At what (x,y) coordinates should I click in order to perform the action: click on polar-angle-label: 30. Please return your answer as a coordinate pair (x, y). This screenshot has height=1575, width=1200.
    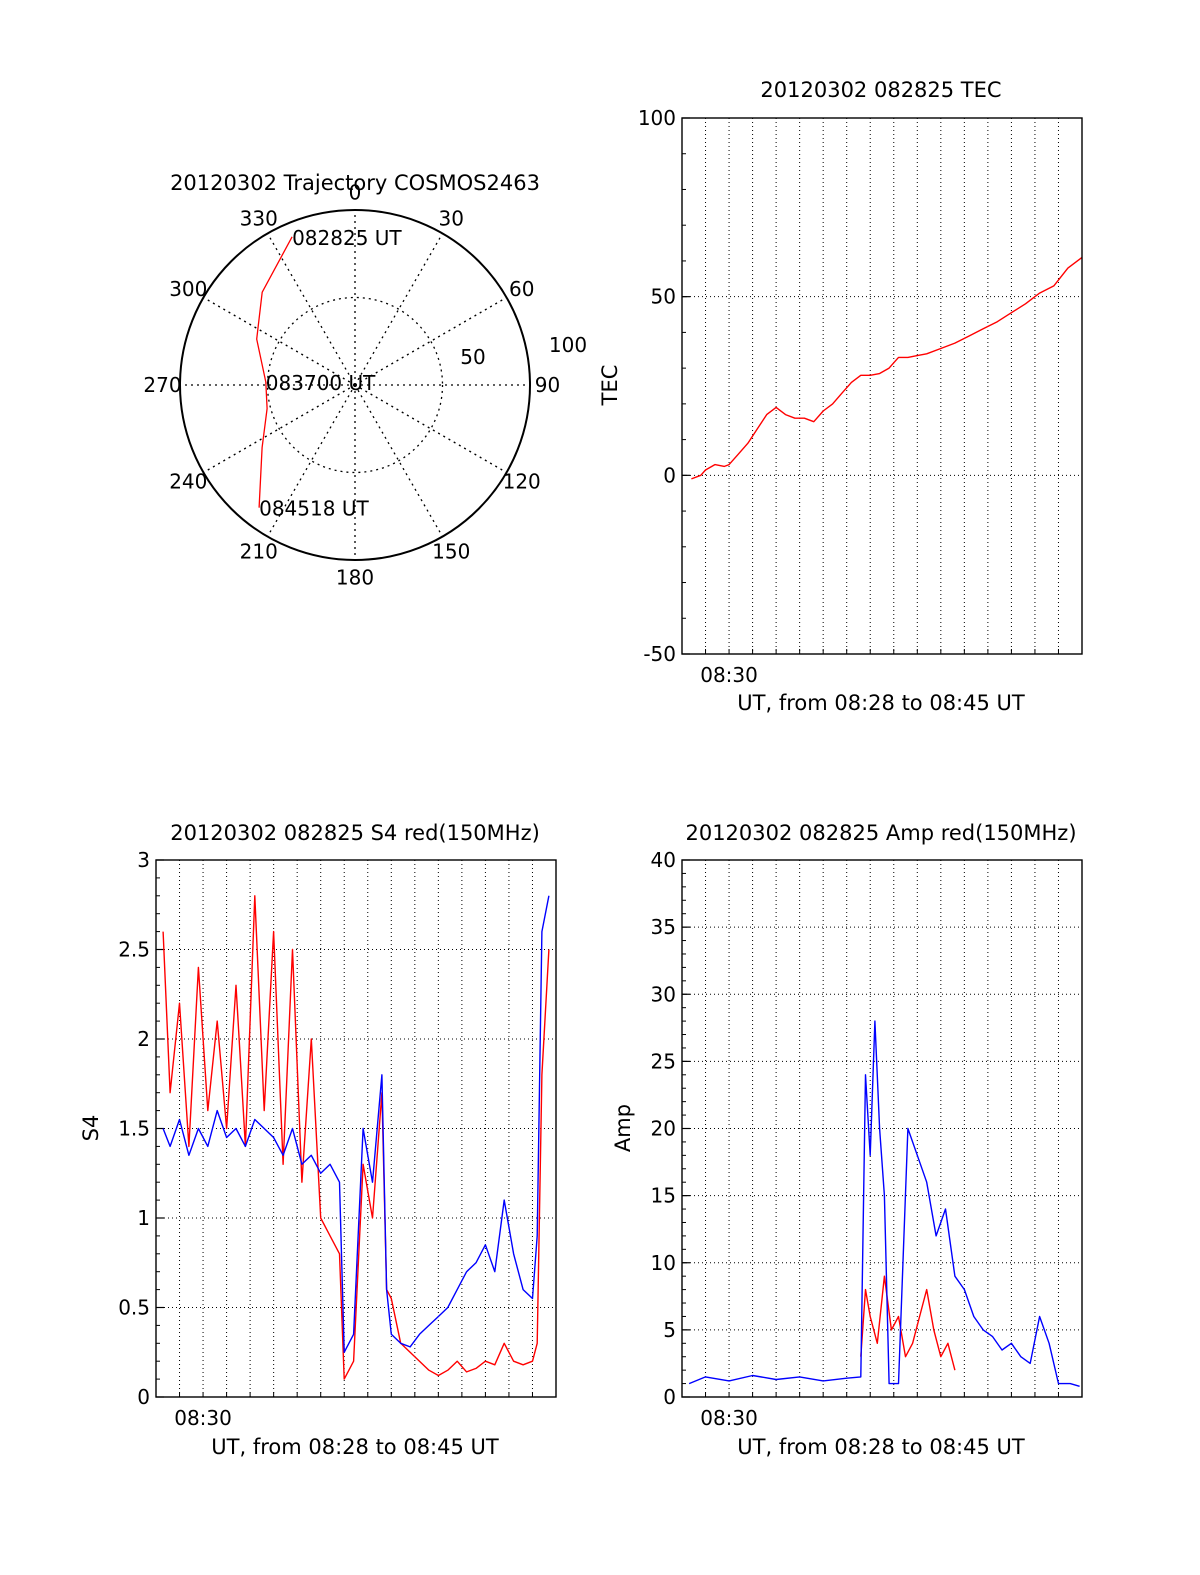
    Looking at the image, I should click on (451, 218).